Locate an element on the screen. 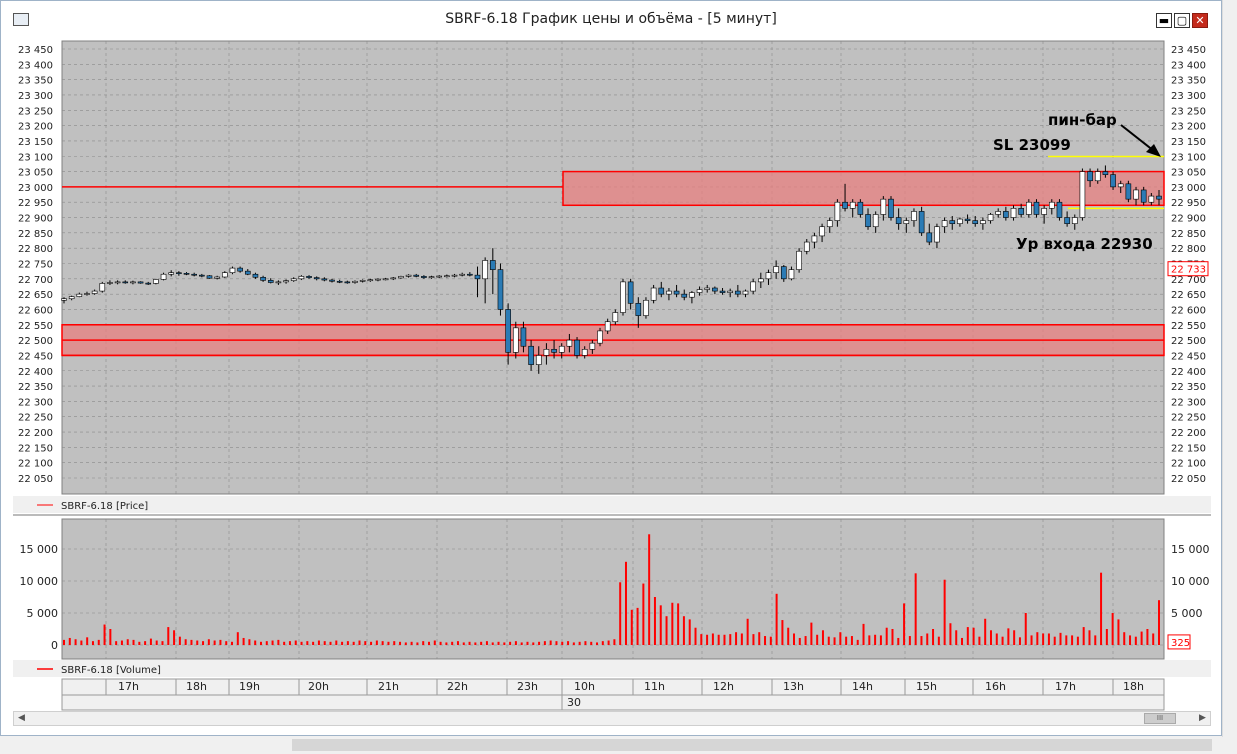  price-tick-label: 23 200 is located at coordinates (35, 127).